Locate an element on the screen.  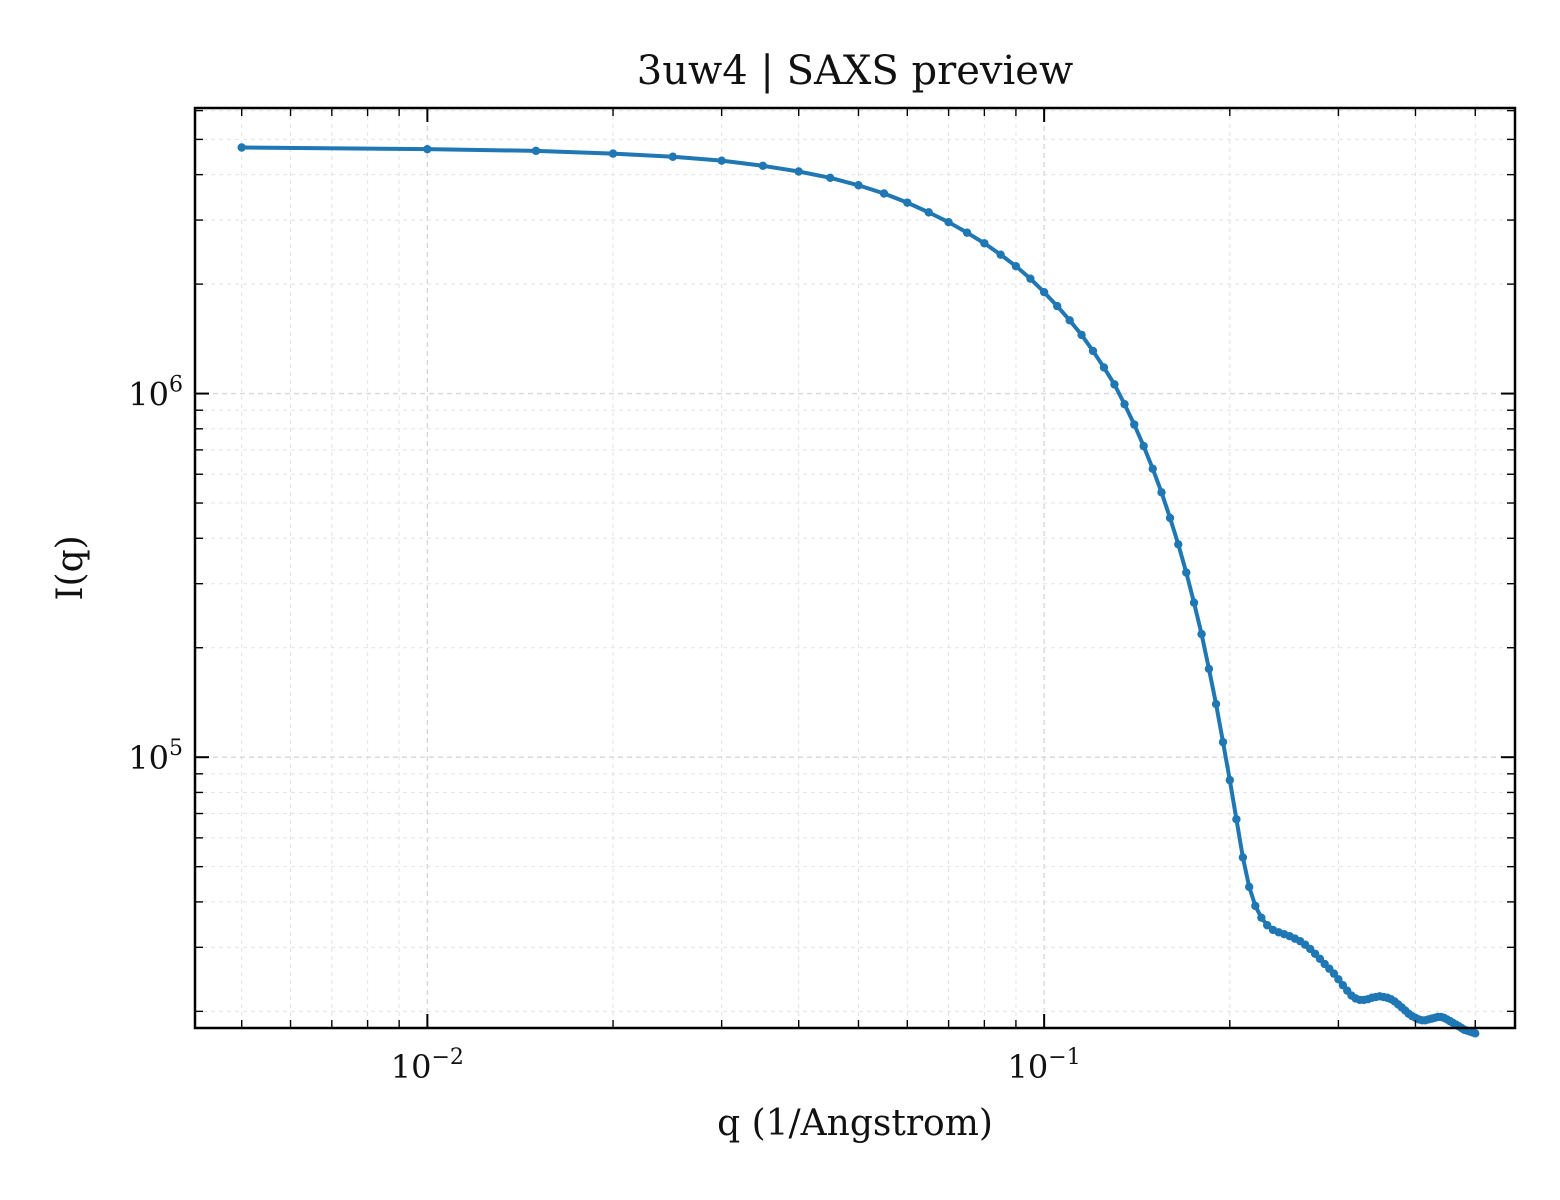
y-tick-label: 105 is located at coordinates (155, 756).